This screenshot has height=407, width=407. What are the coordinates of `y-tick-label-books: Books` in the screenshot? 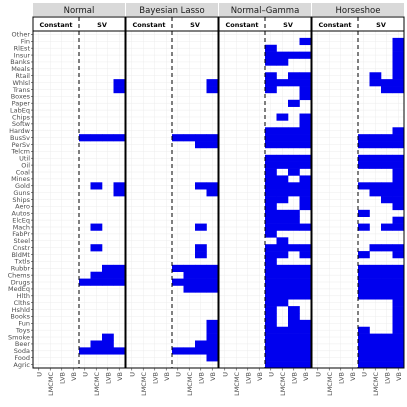 It's located at (20, 317).